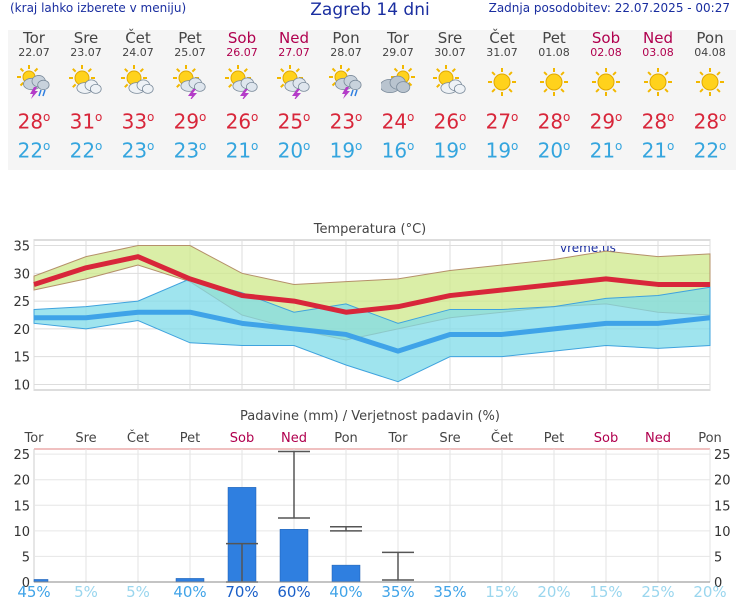  I want to click on max-temperature: 25o, so click(294, 121).